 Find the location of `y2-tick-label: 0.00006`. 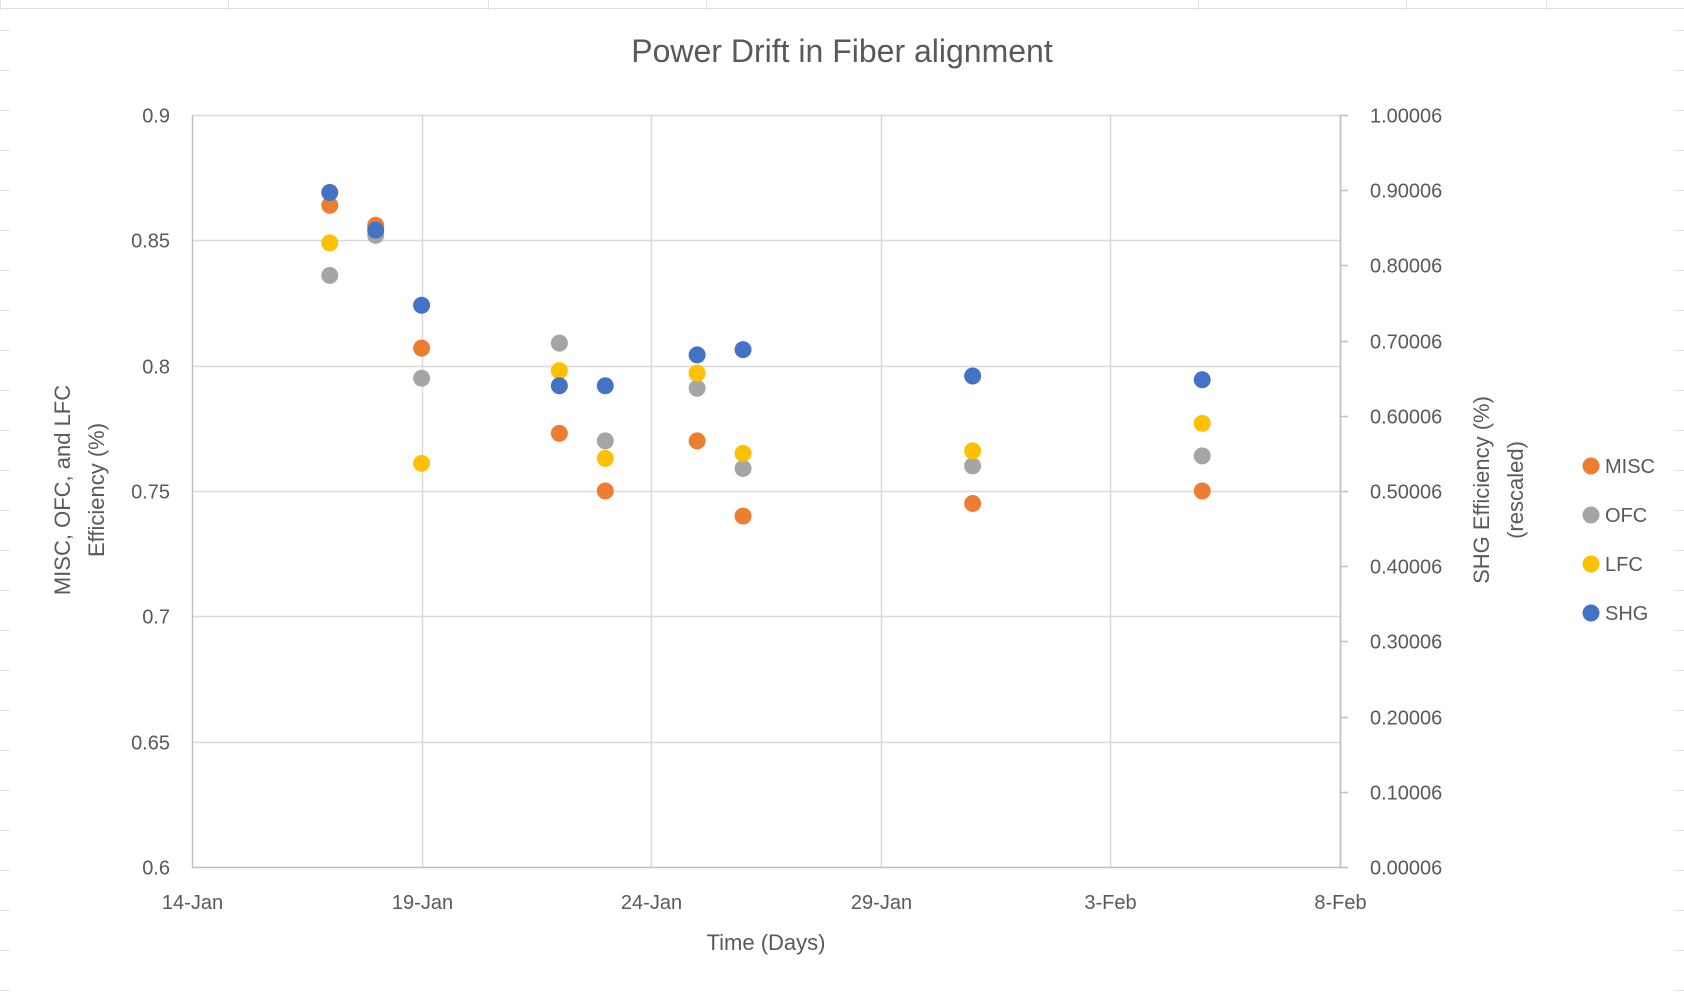

y2-tick-label: 0.00006 is located at coordinates (1406, 869).